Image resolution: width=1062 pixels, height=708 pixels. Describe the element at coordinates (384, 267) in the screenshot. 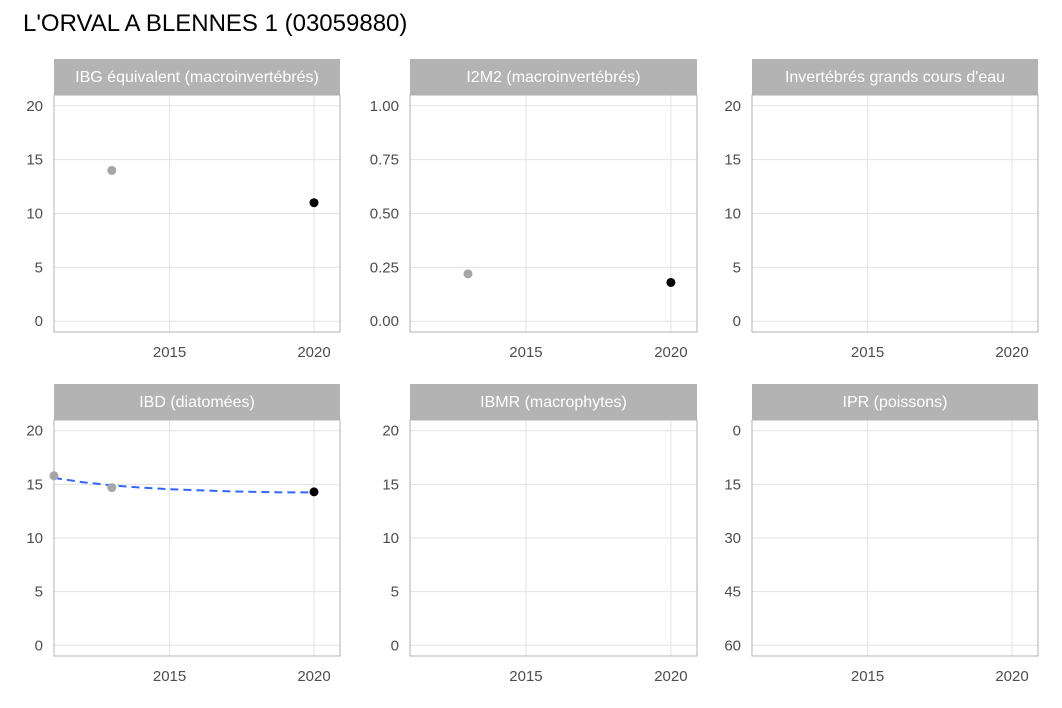

I see `y-tick-label: 0.25` at that location.